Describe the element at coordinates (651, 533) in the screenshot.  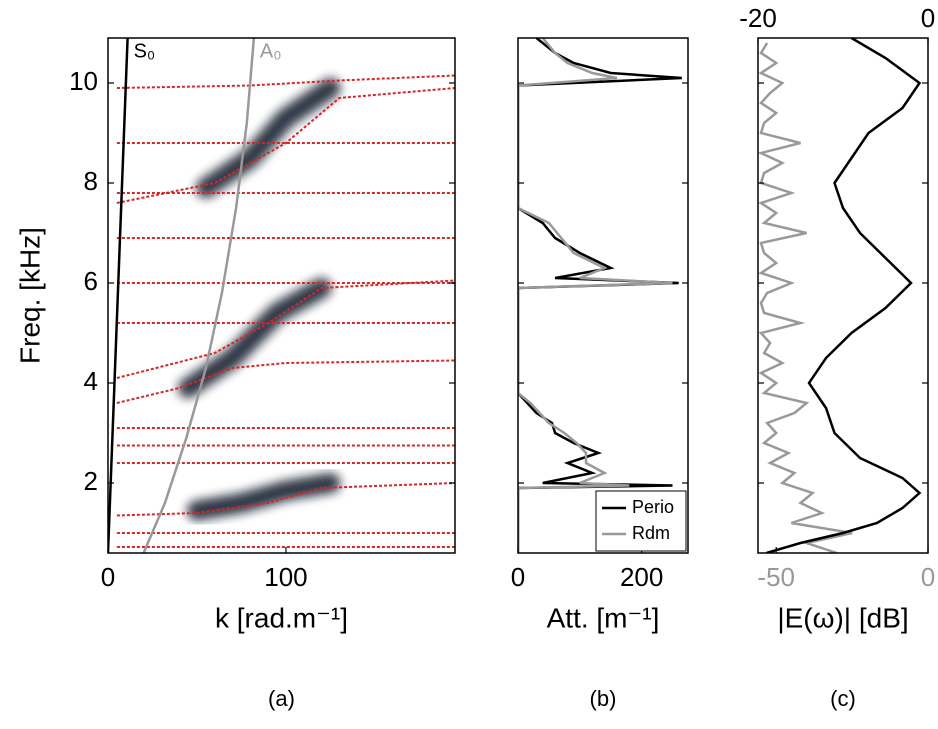
I see `legend-label: Rdm` at that location.